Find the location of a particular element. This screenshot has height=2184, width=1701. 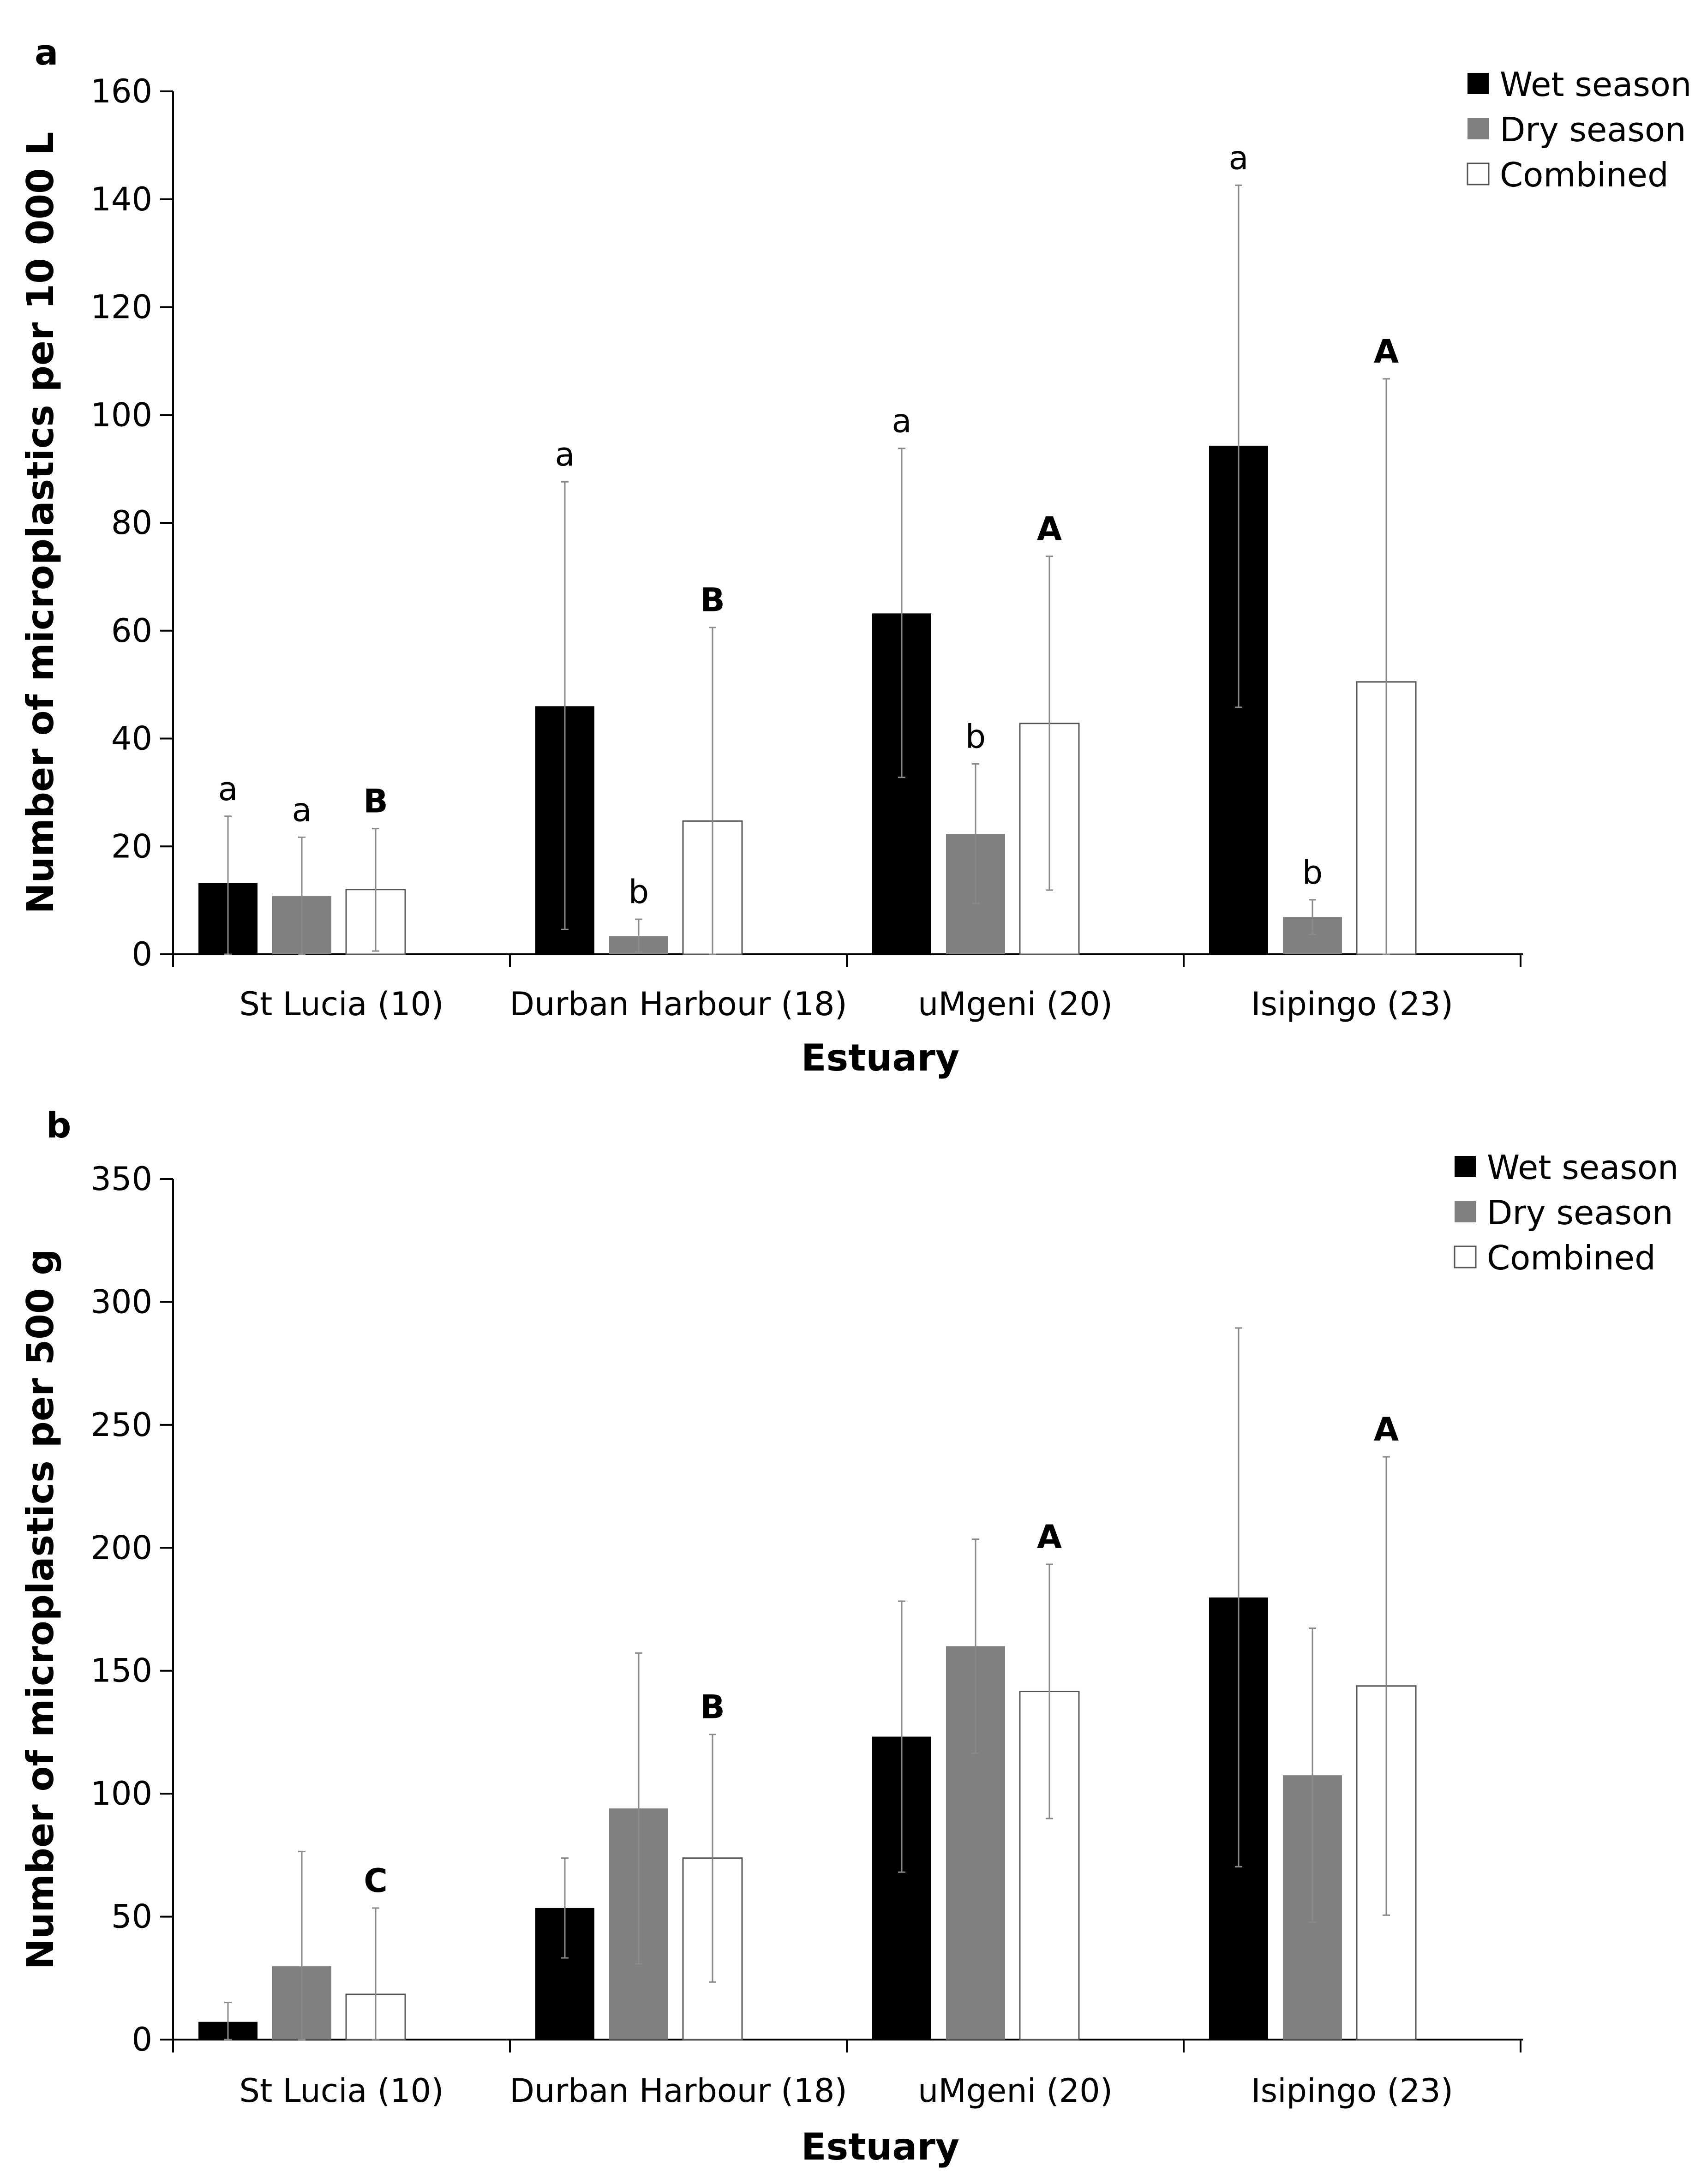

y-tick-label: 160 is located at coordinates (121, 91).